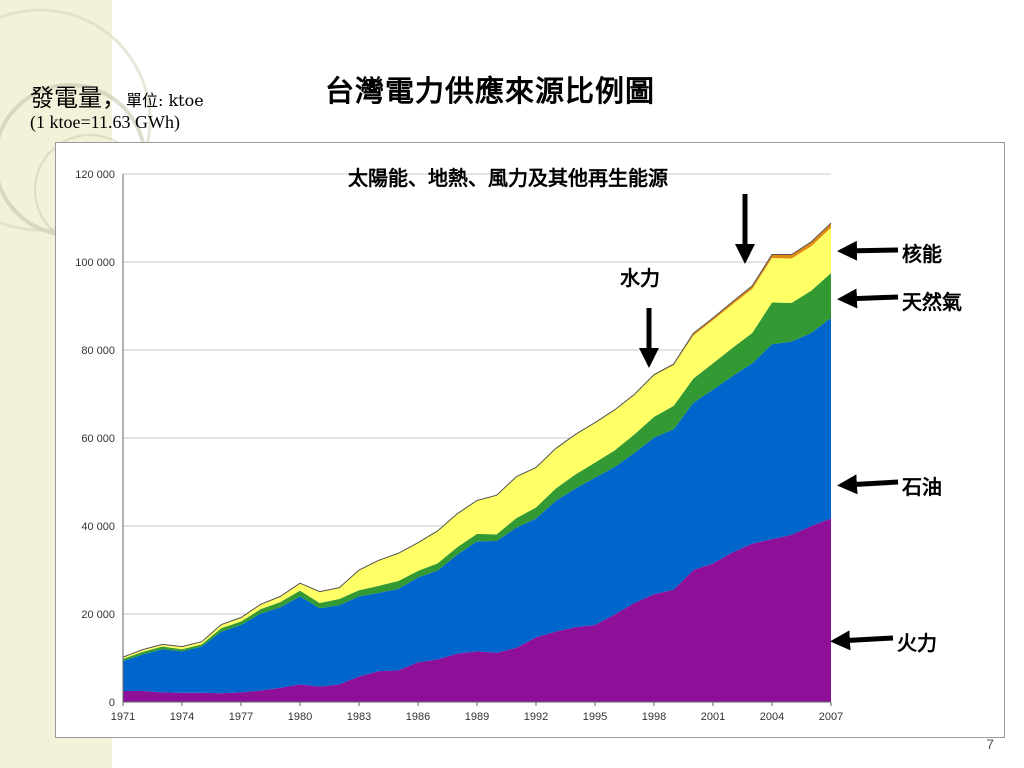 The height and width of the screenshot is (768, 1024). Describe the element at coordinates (831, 717) in the screenshot. I see `x-tick-label: 2007` at that location.